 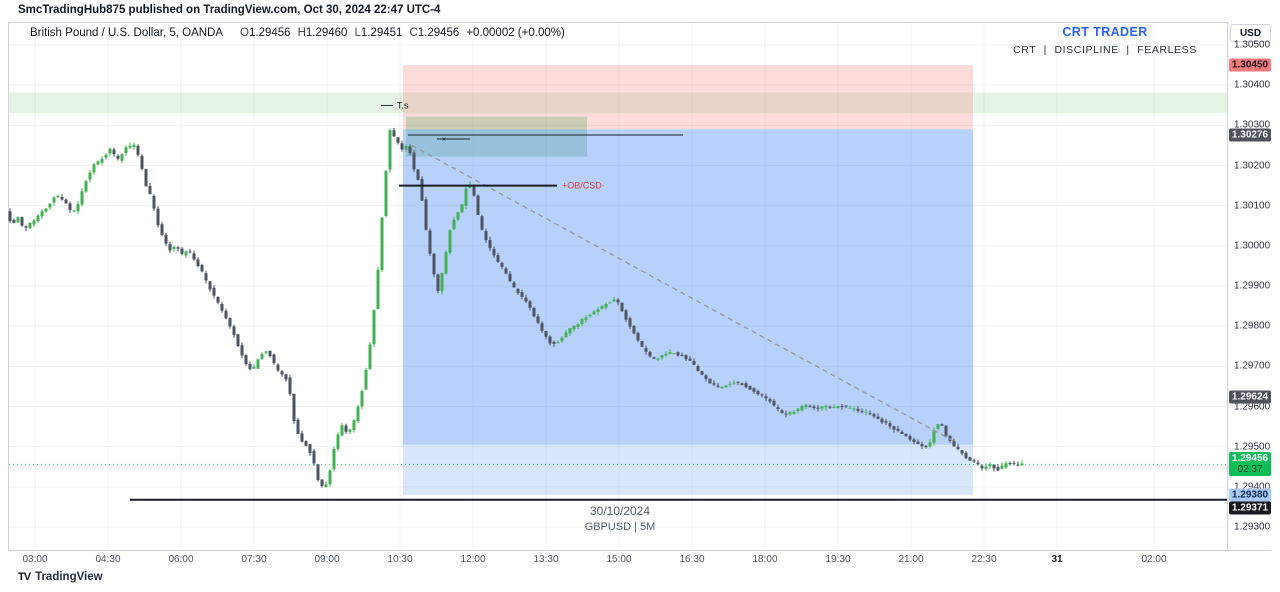 I want to click on brand-overlay: CRT TRADER CRT | DISCIPLINE | FEARLESS, so click(x=1105, y=40).